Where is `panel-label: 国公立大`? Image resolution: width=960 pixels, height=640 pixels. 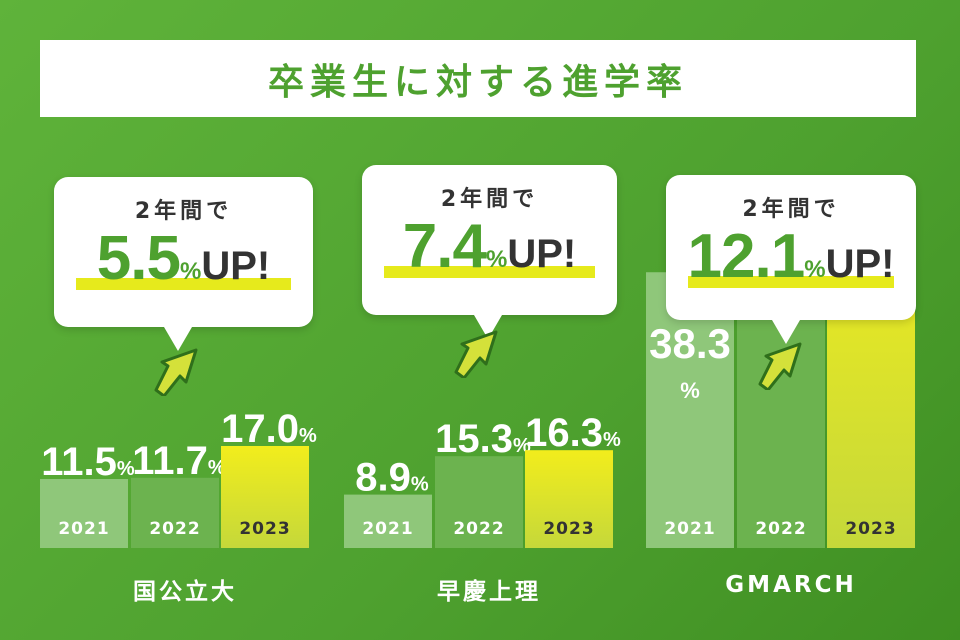 panel-label: 国公立大 is located at coordinates (185, 592).